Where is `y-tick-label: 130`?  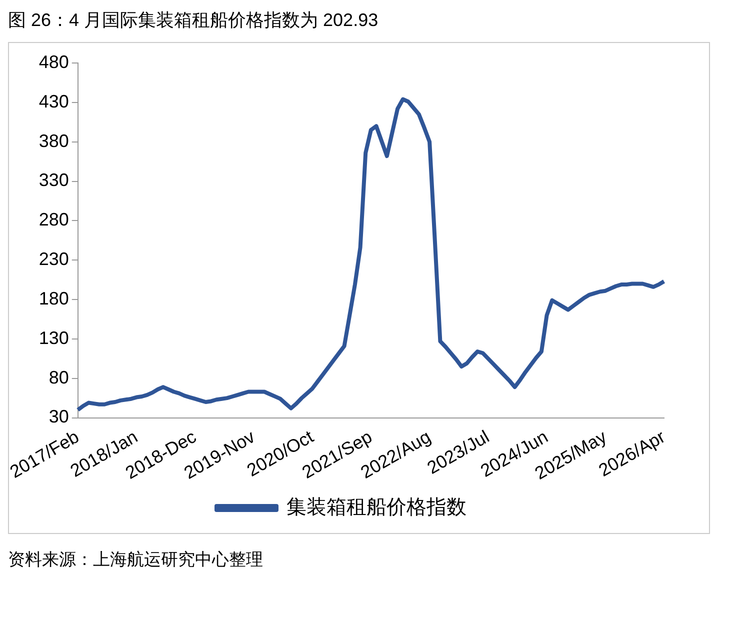 y-tick-label: 130 is located at coordinates (53, 338).